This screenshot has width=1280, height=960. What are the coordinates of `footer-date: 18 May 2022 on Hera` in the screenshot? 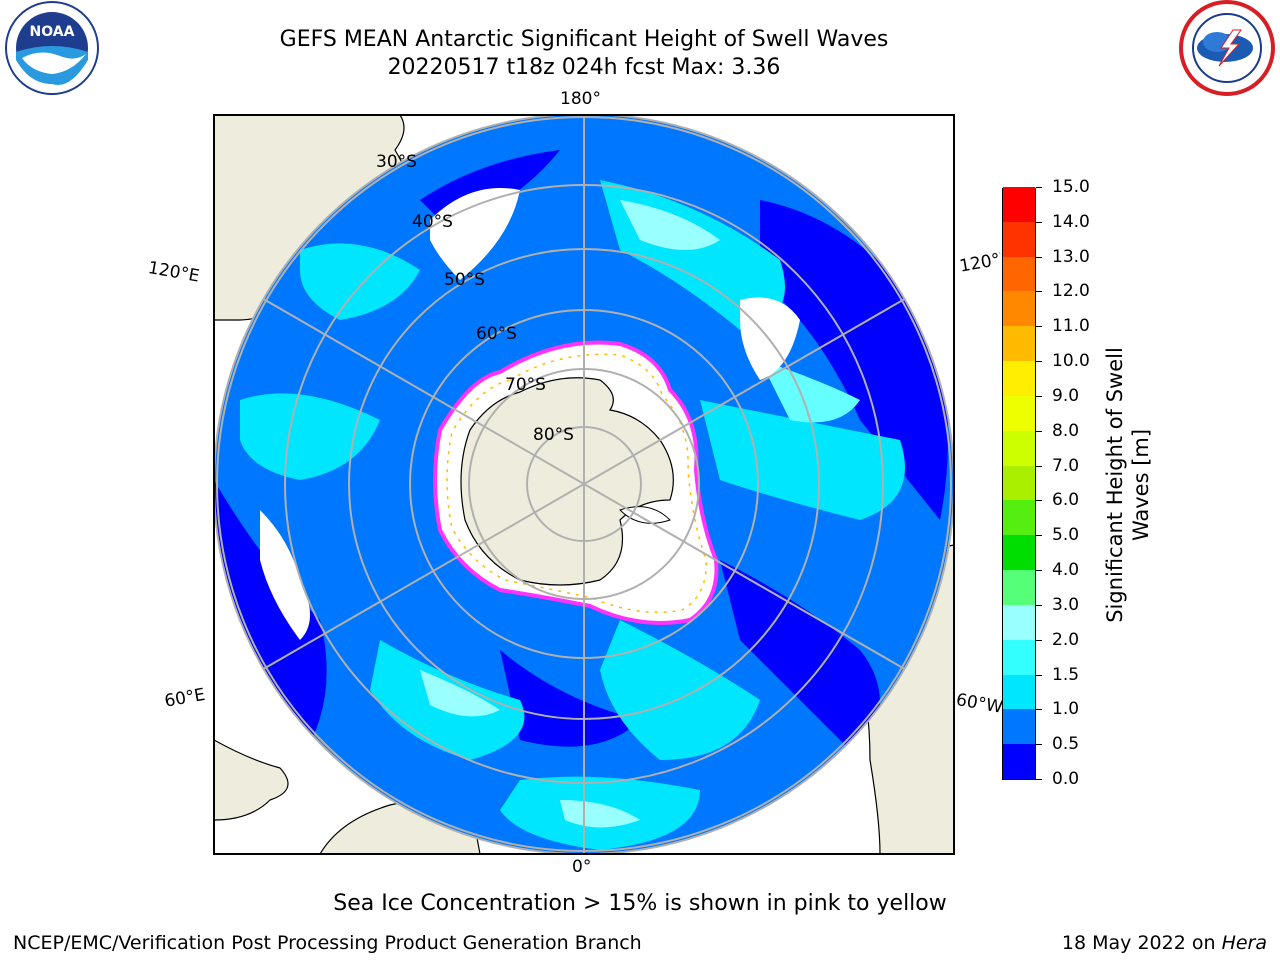 It's located at (1164, 943).